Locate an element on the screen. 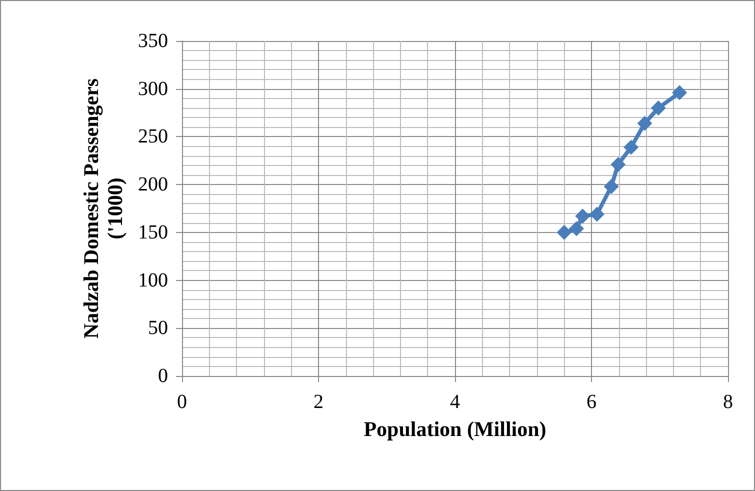  x-axis-title: Population (Million) is located at coordinates (455, 428).